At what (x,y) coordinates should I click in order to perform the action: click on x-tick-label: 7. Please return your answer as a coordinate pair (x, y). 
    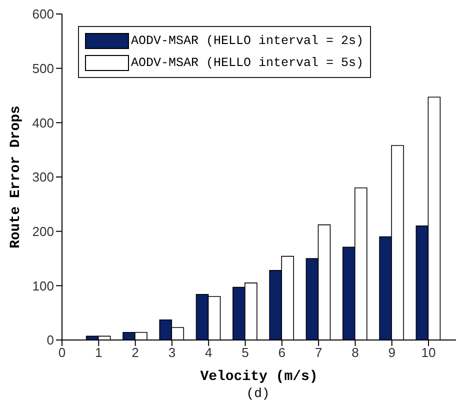
    Looking at the image, I should click on (318, 352).